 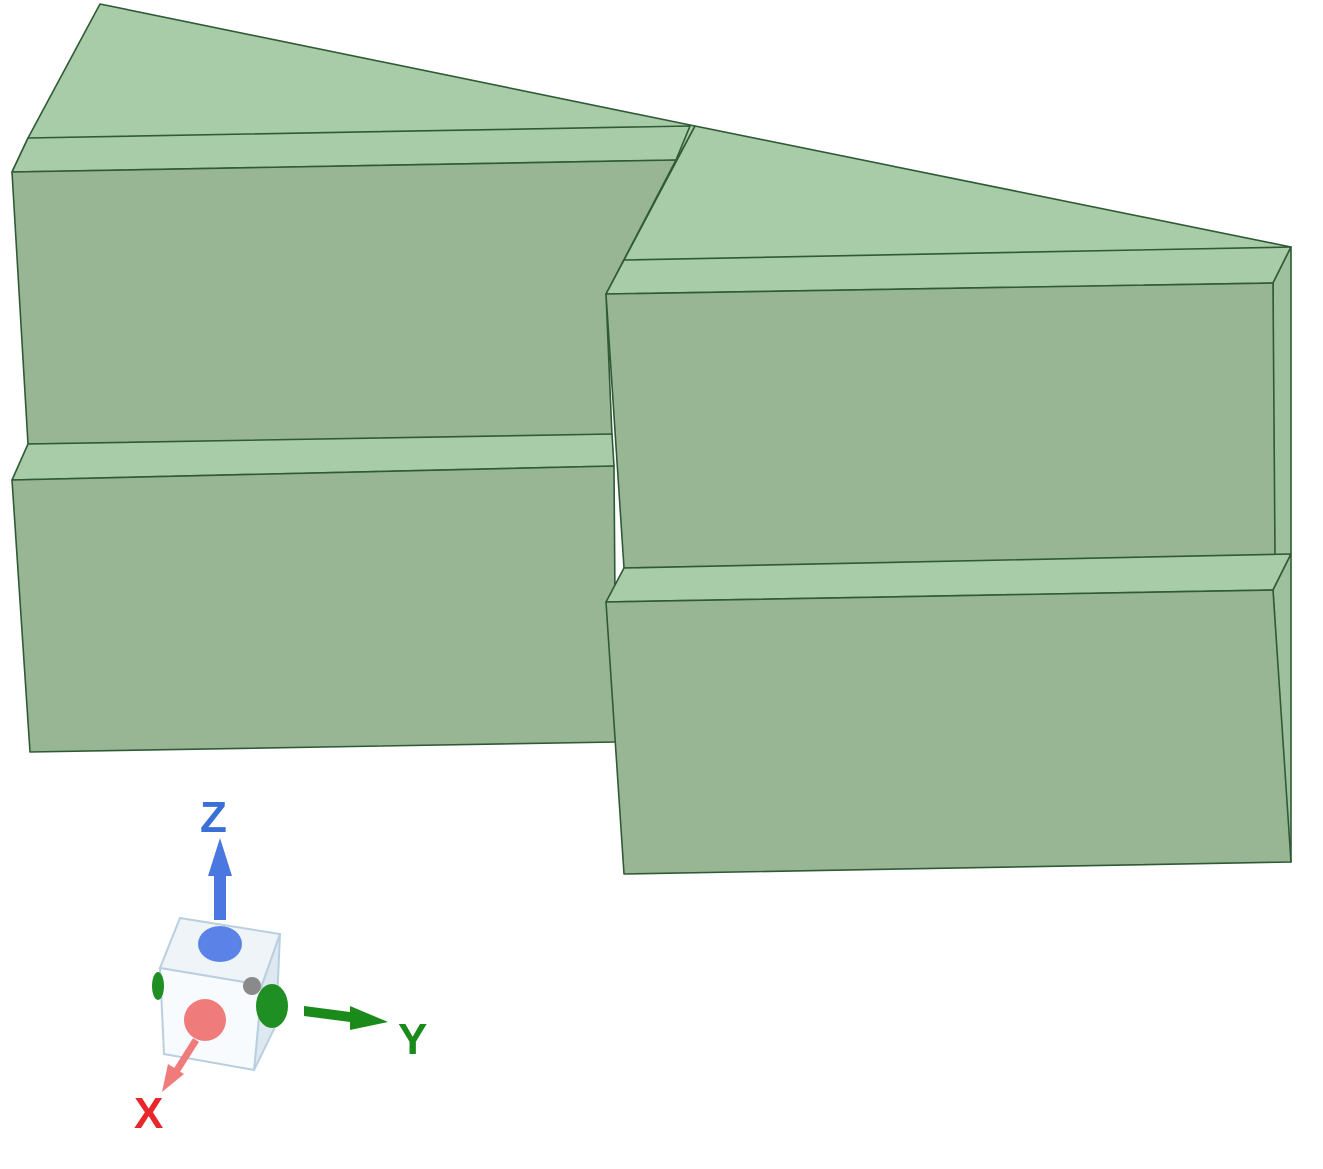 I want to click on side-face-upper-right, so click(x=1282, y=418).